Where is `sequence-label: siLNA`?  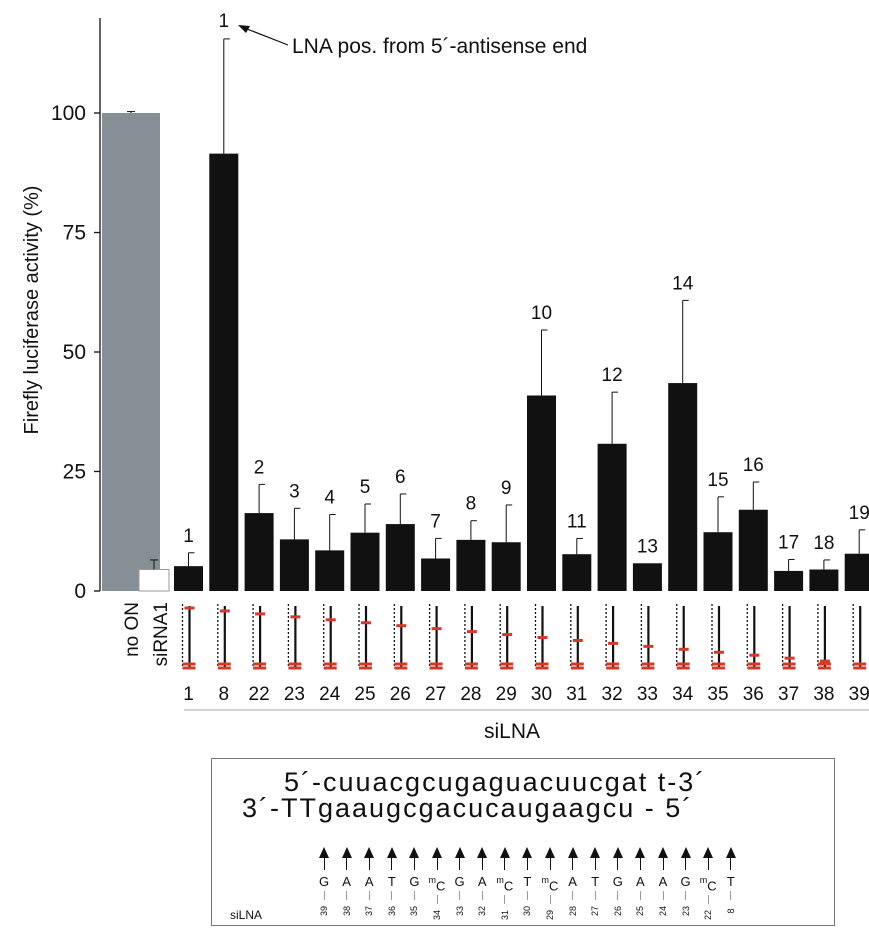
sequence-label: siLNA is located at coordinates (246, 915).